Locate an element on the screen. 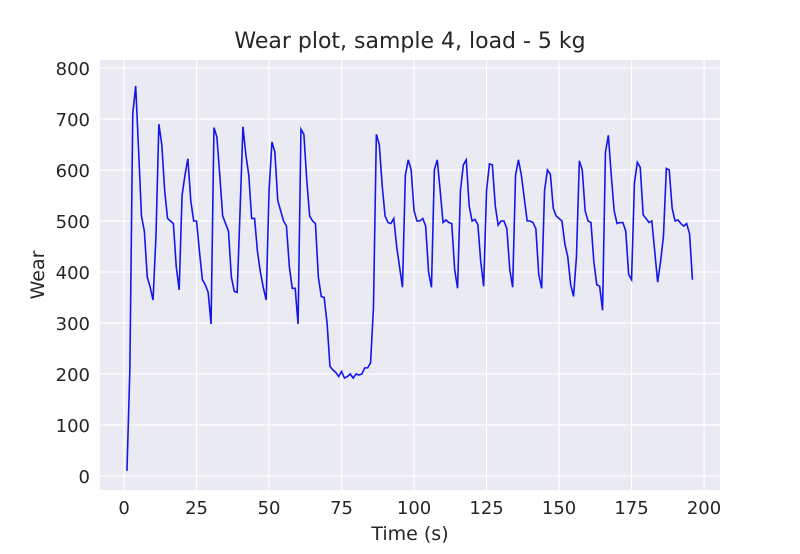 This screenshot has height=554, width=800. y-tick-label: 400 is located at coordinates (73, 273).